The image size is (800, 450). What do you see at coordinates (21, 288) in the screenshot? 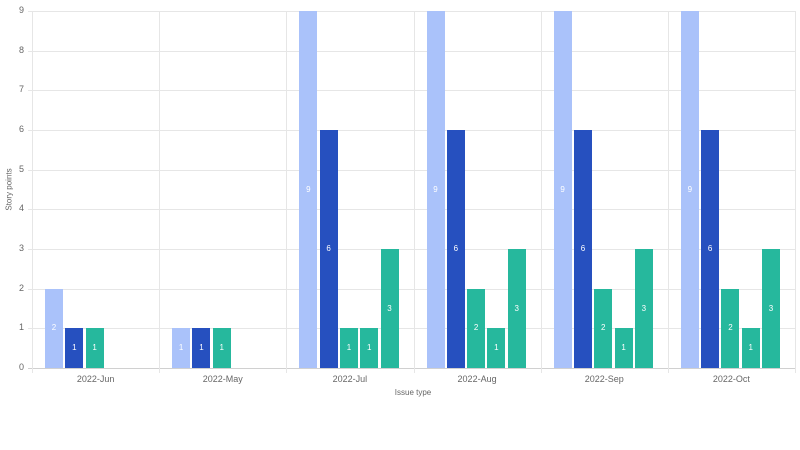
I see `y-tick-label: 2` at bounding box center [21, 288].